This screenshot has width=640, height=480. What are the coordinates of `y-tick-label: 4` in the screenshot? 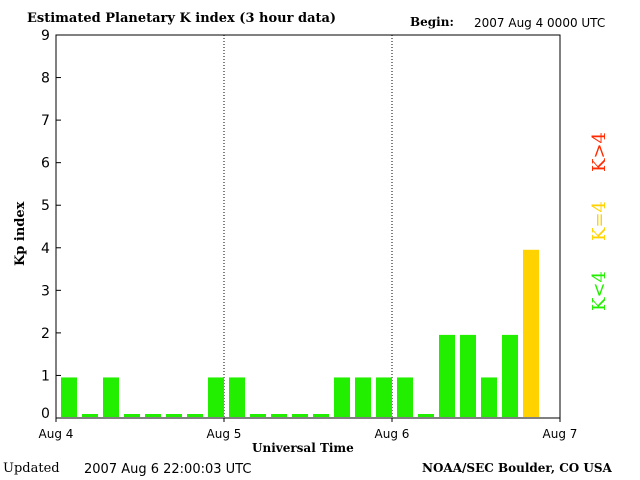 It's located at (45, 249).